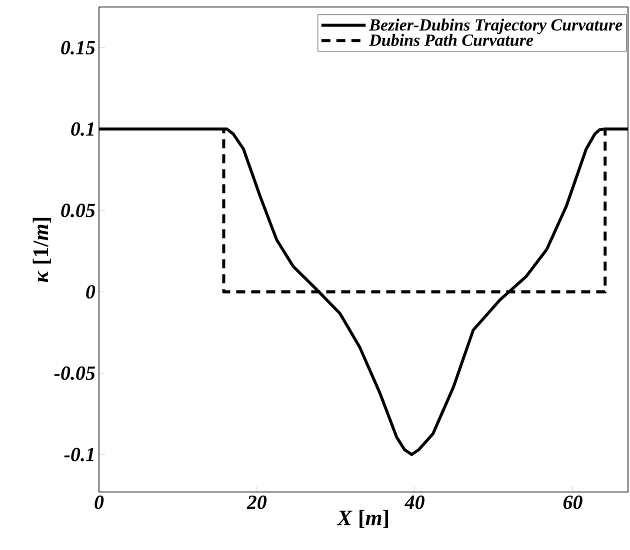 The width and height of the screenshot is (630, 550). I want to click on x-tick-label: 40, so click(414, 503).